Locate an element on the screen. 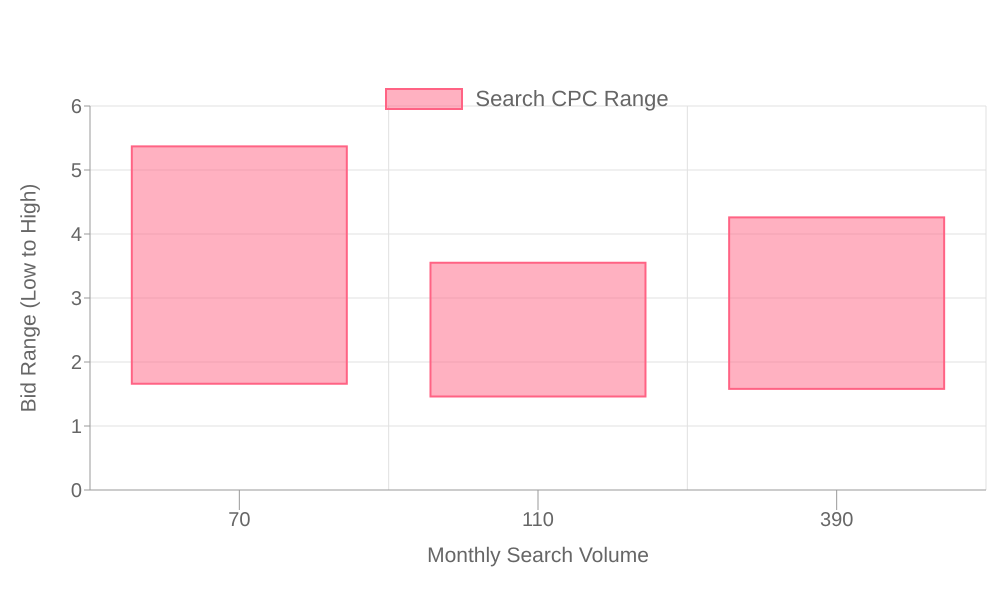 This screenshot has width=1000, height=600. y-tick-label: 3 is located at coordinates (76, 299).